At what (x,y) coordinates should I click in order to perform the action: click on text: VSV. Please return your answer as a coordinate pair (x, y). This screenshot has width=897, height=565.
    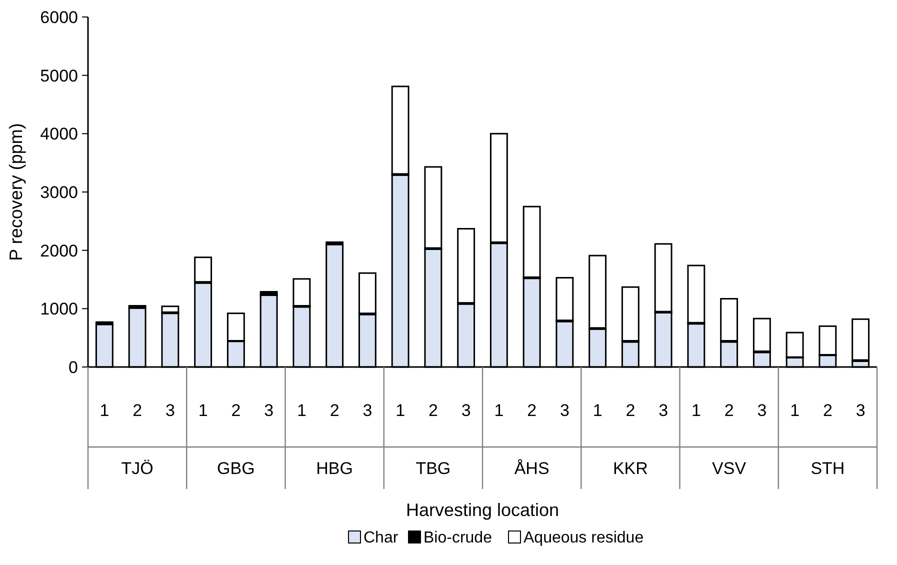
    Looking at the image, I should click on (729, 468).